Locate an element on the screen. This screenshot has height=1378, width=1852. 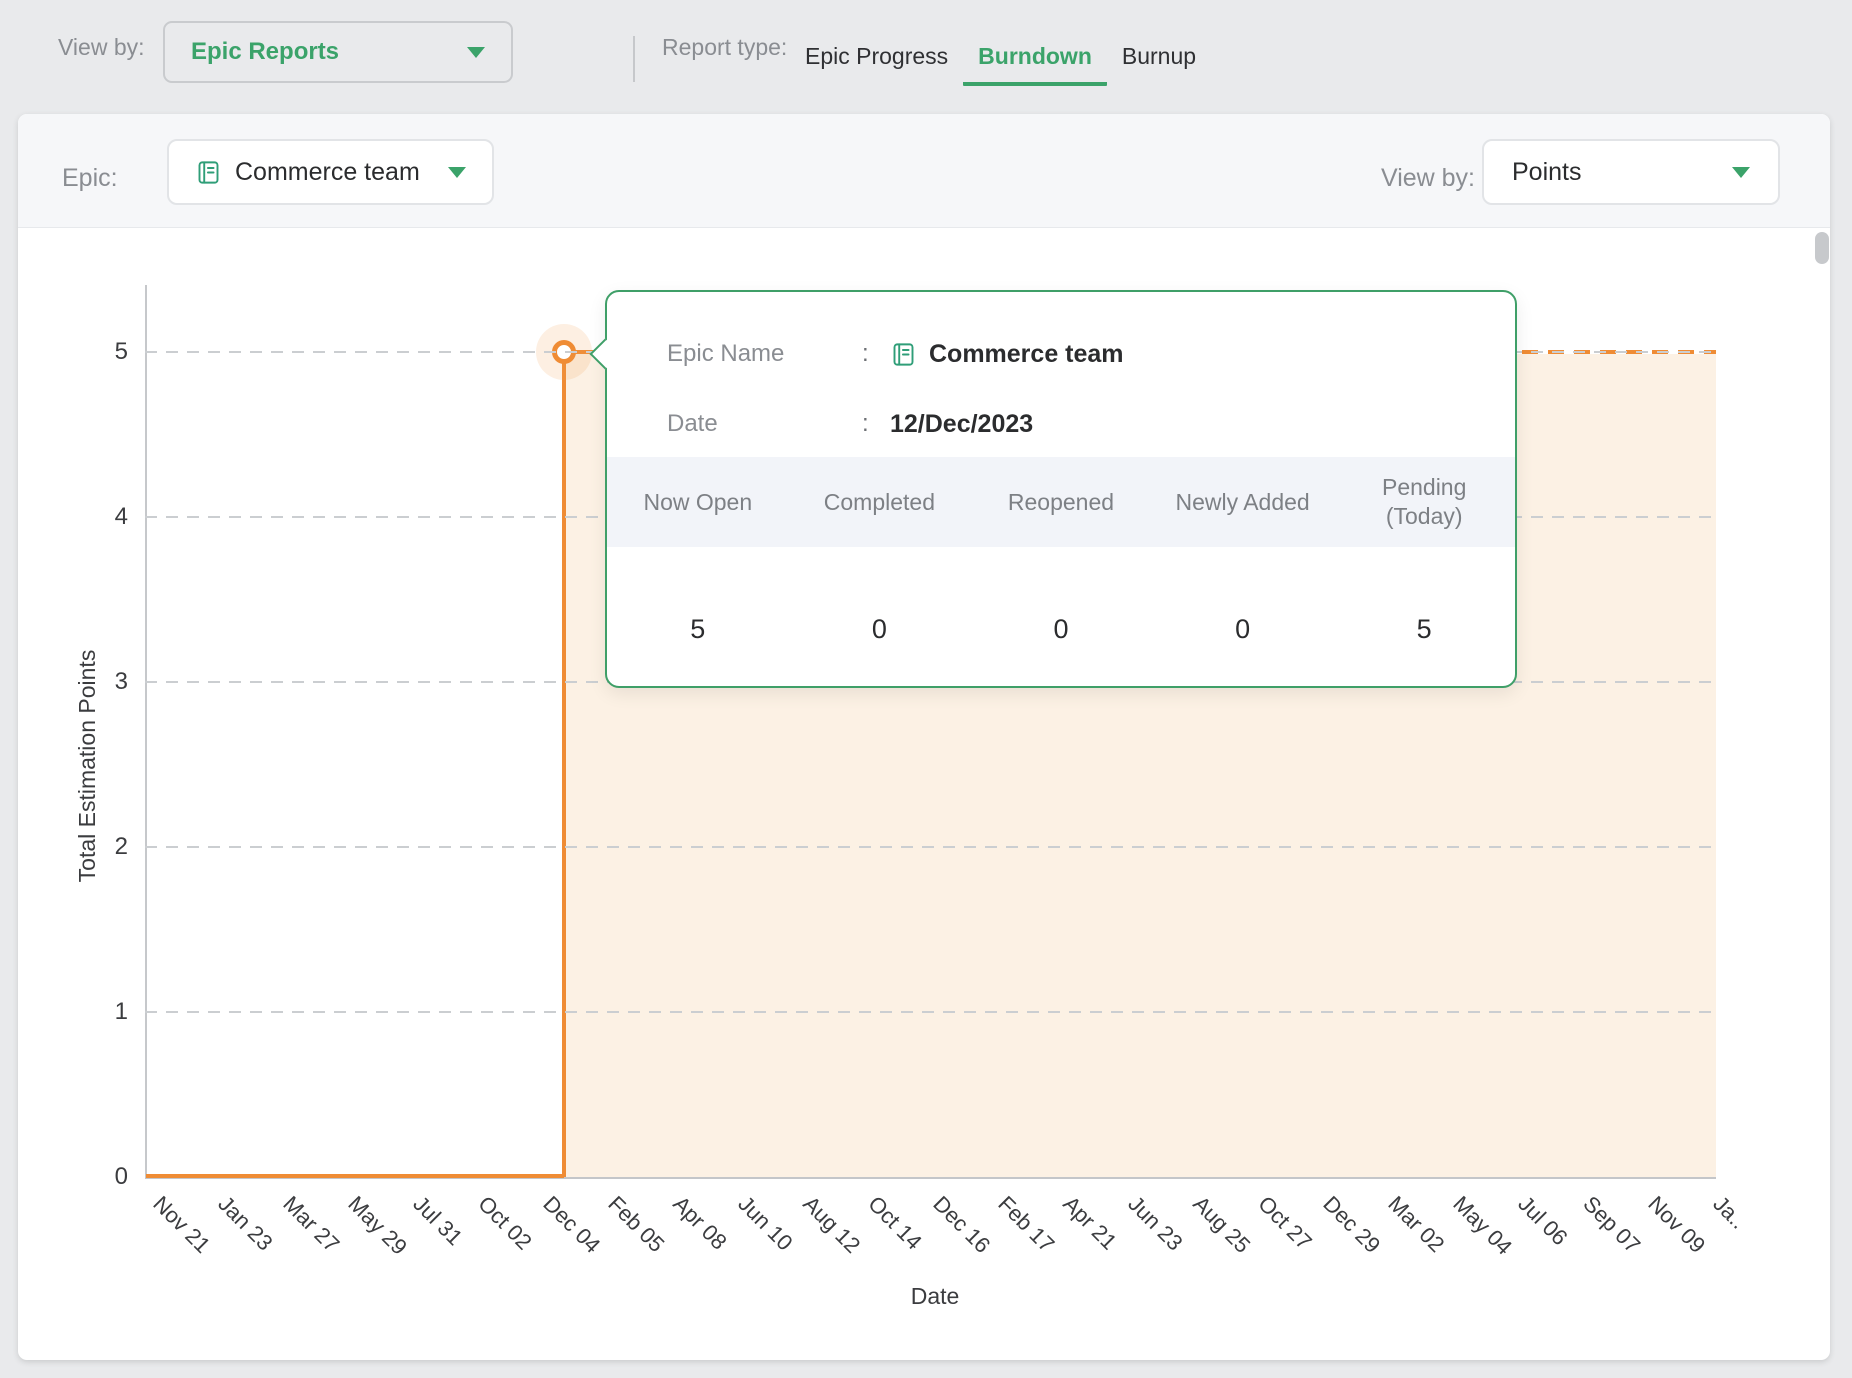
epic-dropdown: Commerce team is located at coordinates (330, 172).